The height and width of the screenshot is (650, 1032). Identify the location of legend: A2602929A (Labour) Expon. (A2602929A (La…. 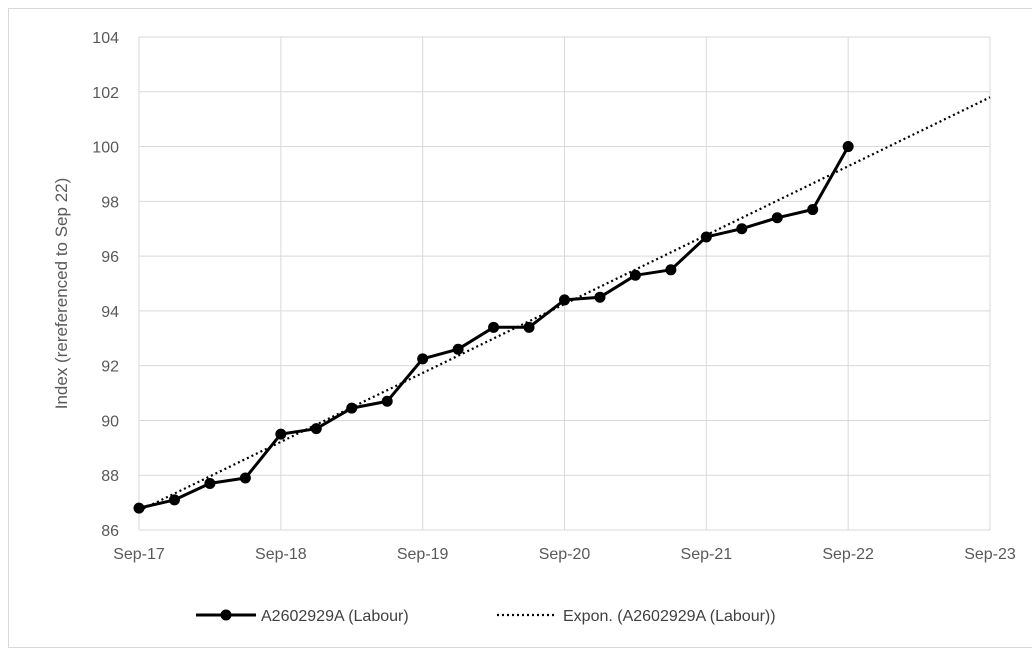
(486, 616).